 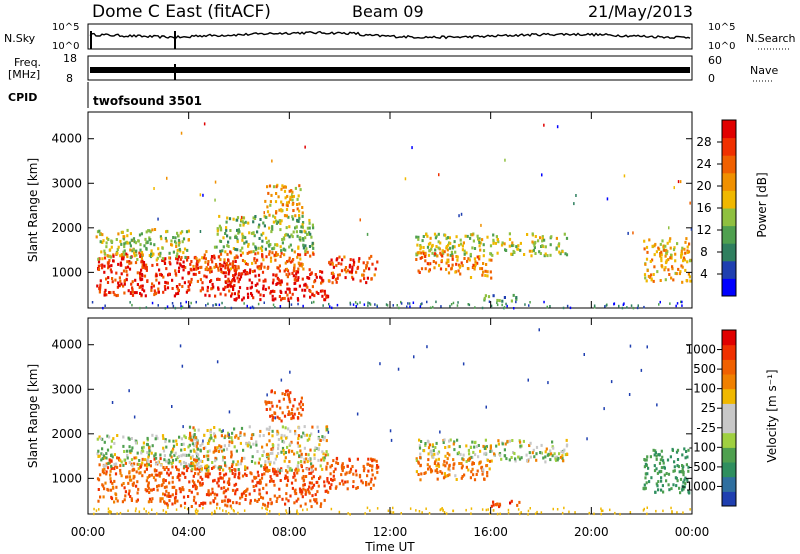 What do you see at coordinates (88, 532) in the screenshot?
I see `x-tick-label: 00:00` at bounding box center [88, 532].